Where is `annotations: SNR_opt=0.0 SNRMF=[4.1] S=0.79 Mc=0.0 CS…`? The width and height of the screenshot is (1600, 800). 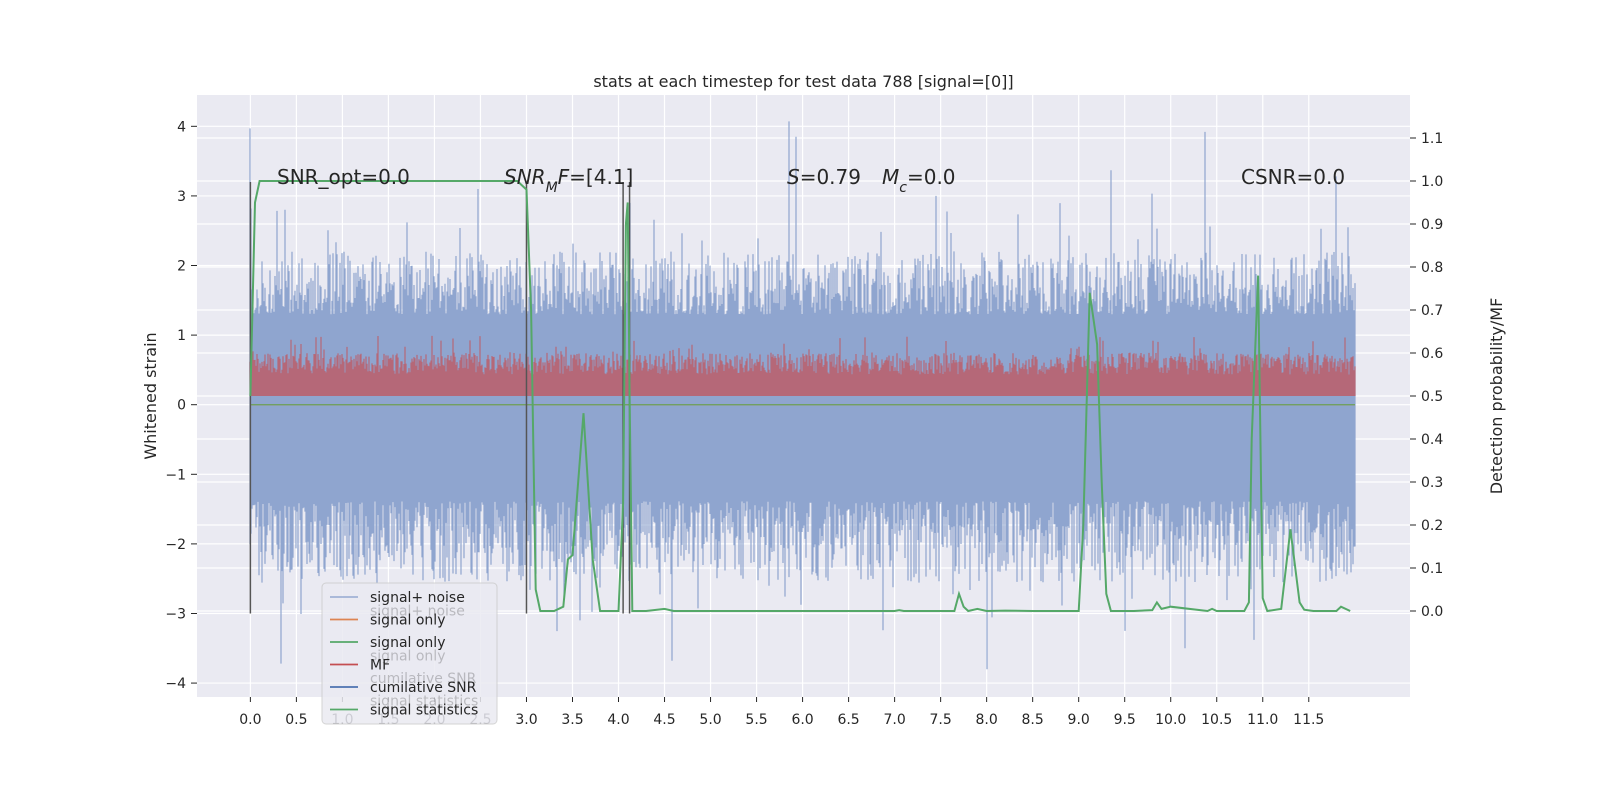 annotations: SNR_opt=0.0 SNRMF=[4.1] S=0.79 Mc=0.0 CS… is located at coordinates (811, 180).